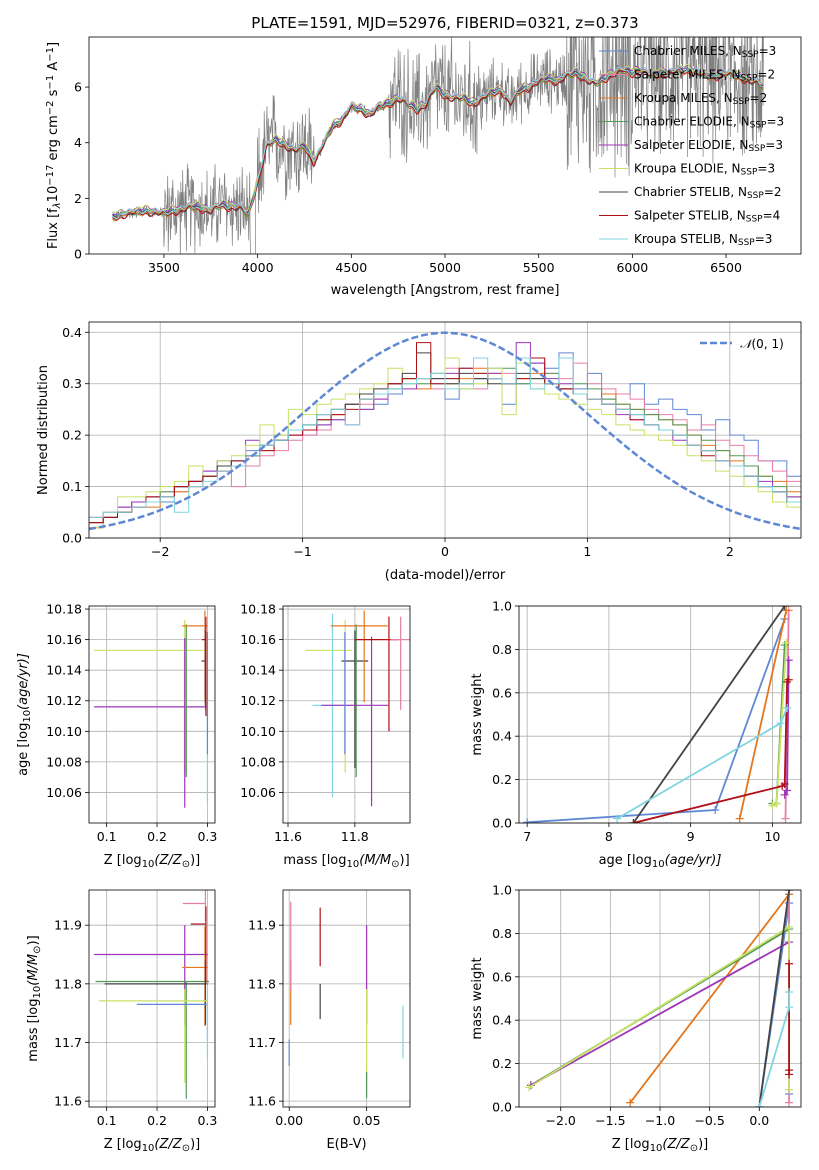 The height and width of the screenshot is (1170, 819). Describe the element at coordinates (68, 1101) in the screenshot. I see `y-tick-label: 11.6` at that location.